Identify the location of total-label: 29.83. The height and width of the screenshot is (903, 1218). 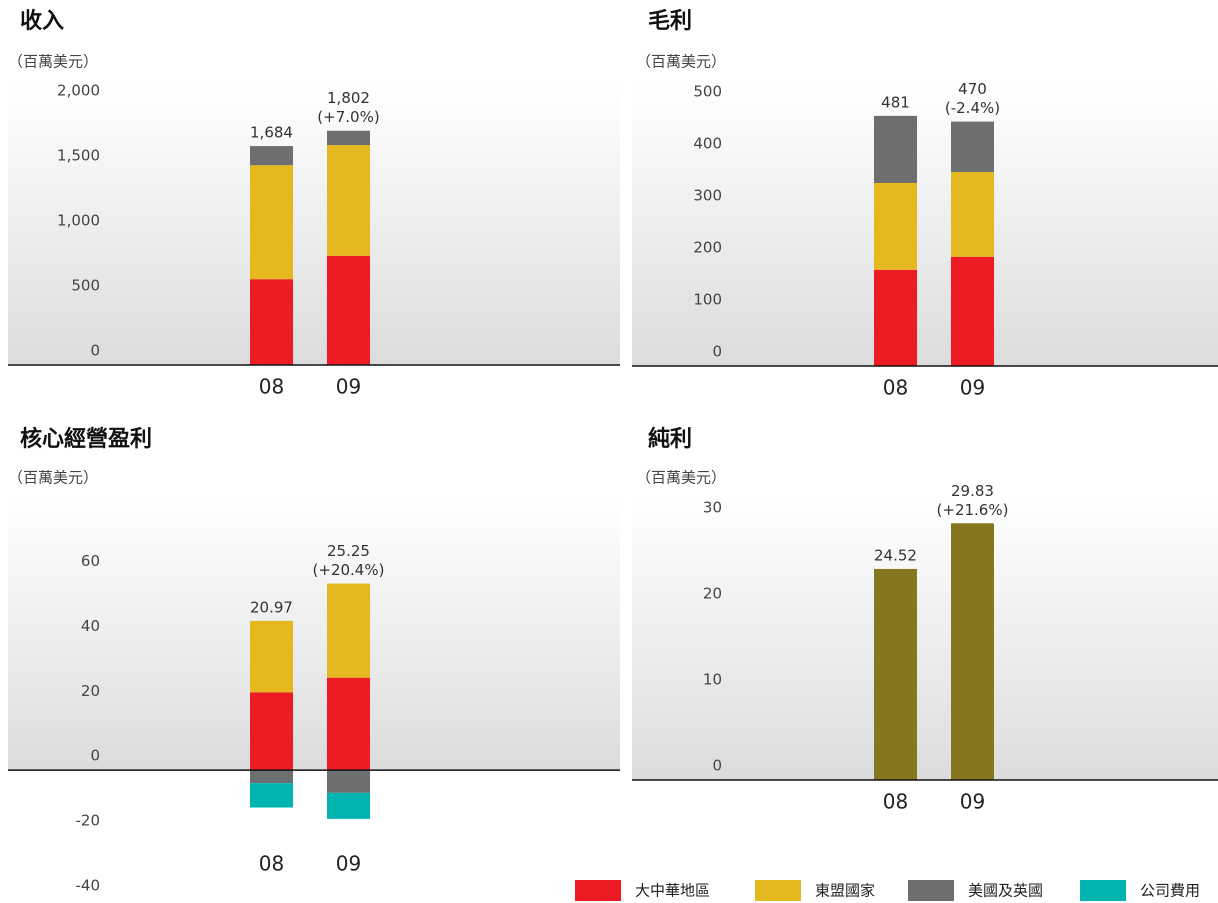
(972, 491).